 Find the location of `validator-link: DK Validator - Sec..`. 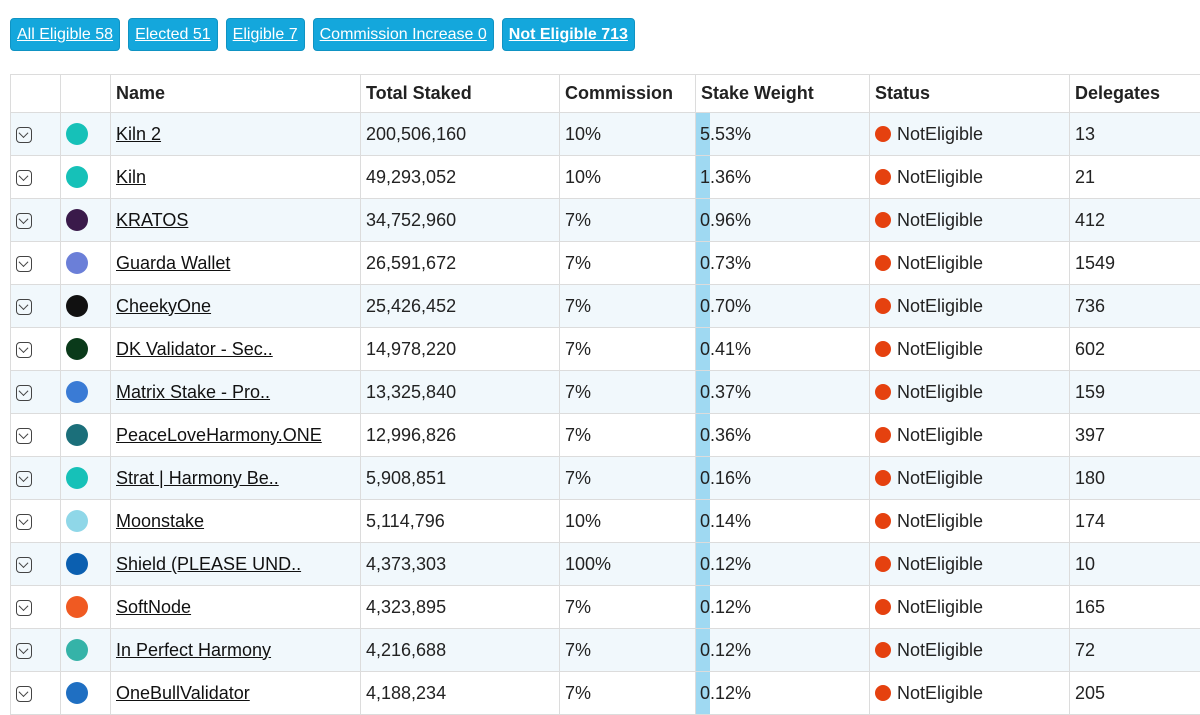

validator-link: DK Validator - Sec.. is located at coordinates (194, 349).